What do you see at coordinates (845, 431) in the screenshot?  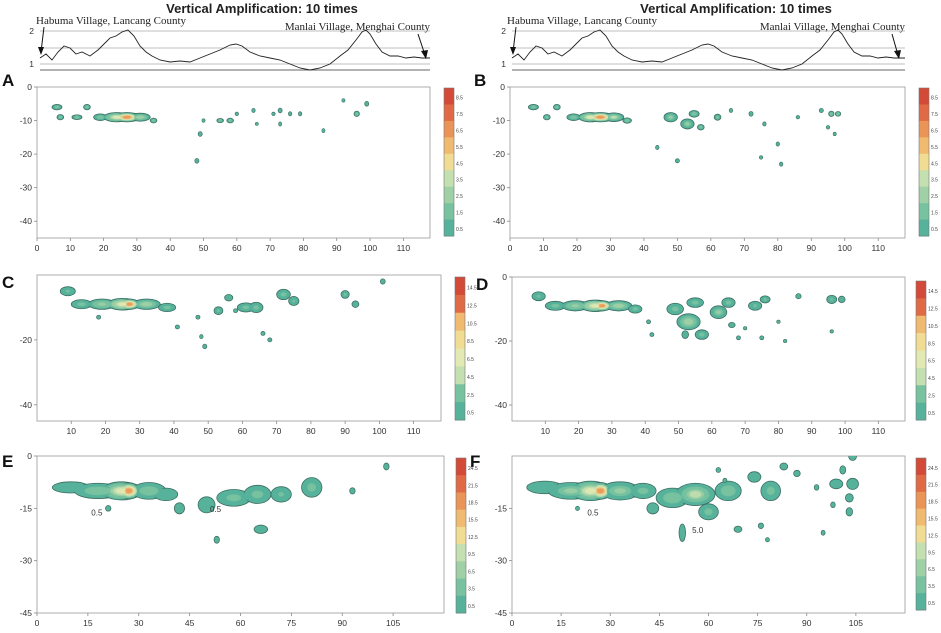 I see `x-tick-label: 100` at bounding box center [845, 431].